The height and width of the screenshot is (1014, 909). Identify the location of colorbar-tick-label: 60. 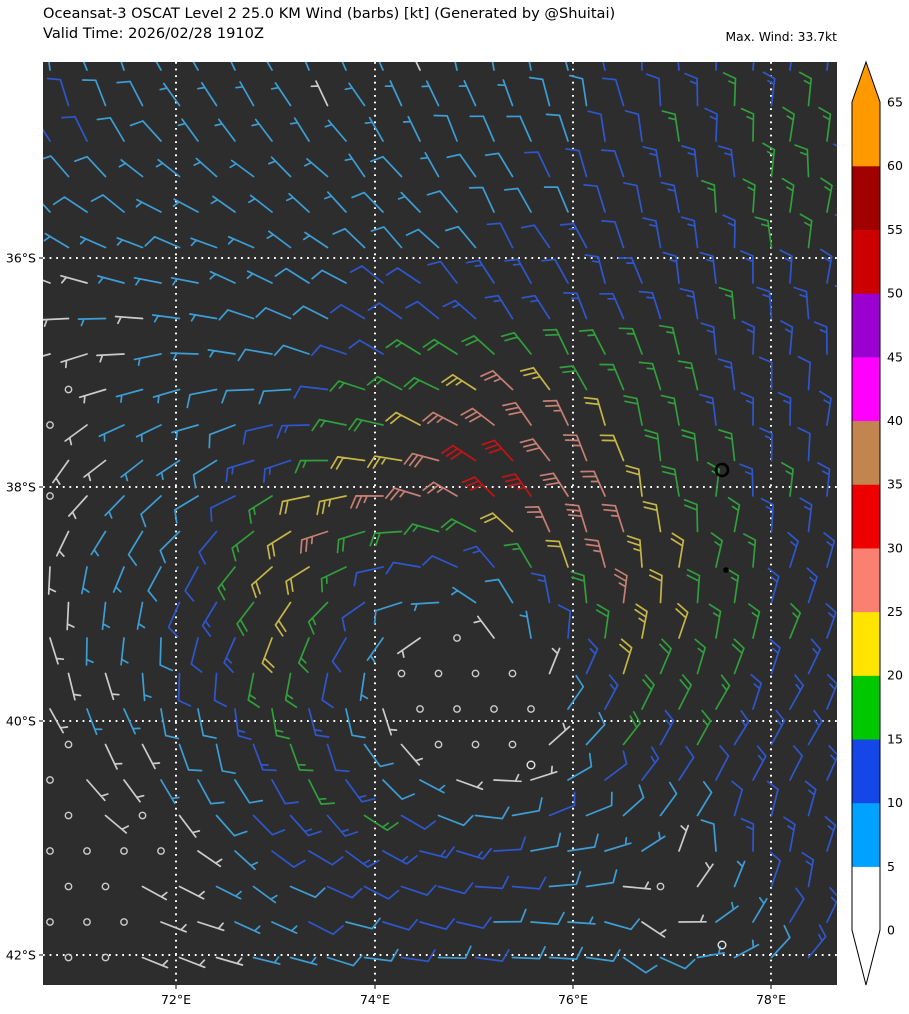
(895, 165).